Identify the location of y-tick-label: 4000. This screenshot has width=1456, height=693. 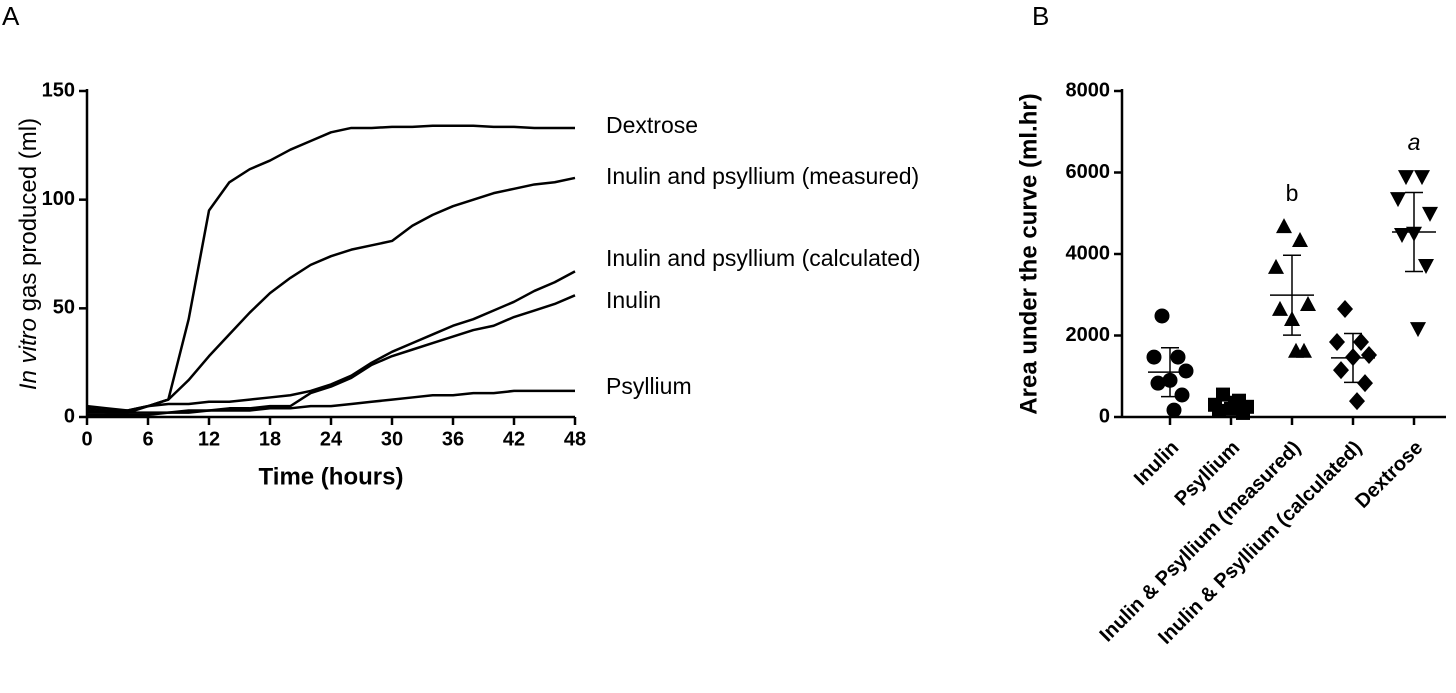
(1088, 253).